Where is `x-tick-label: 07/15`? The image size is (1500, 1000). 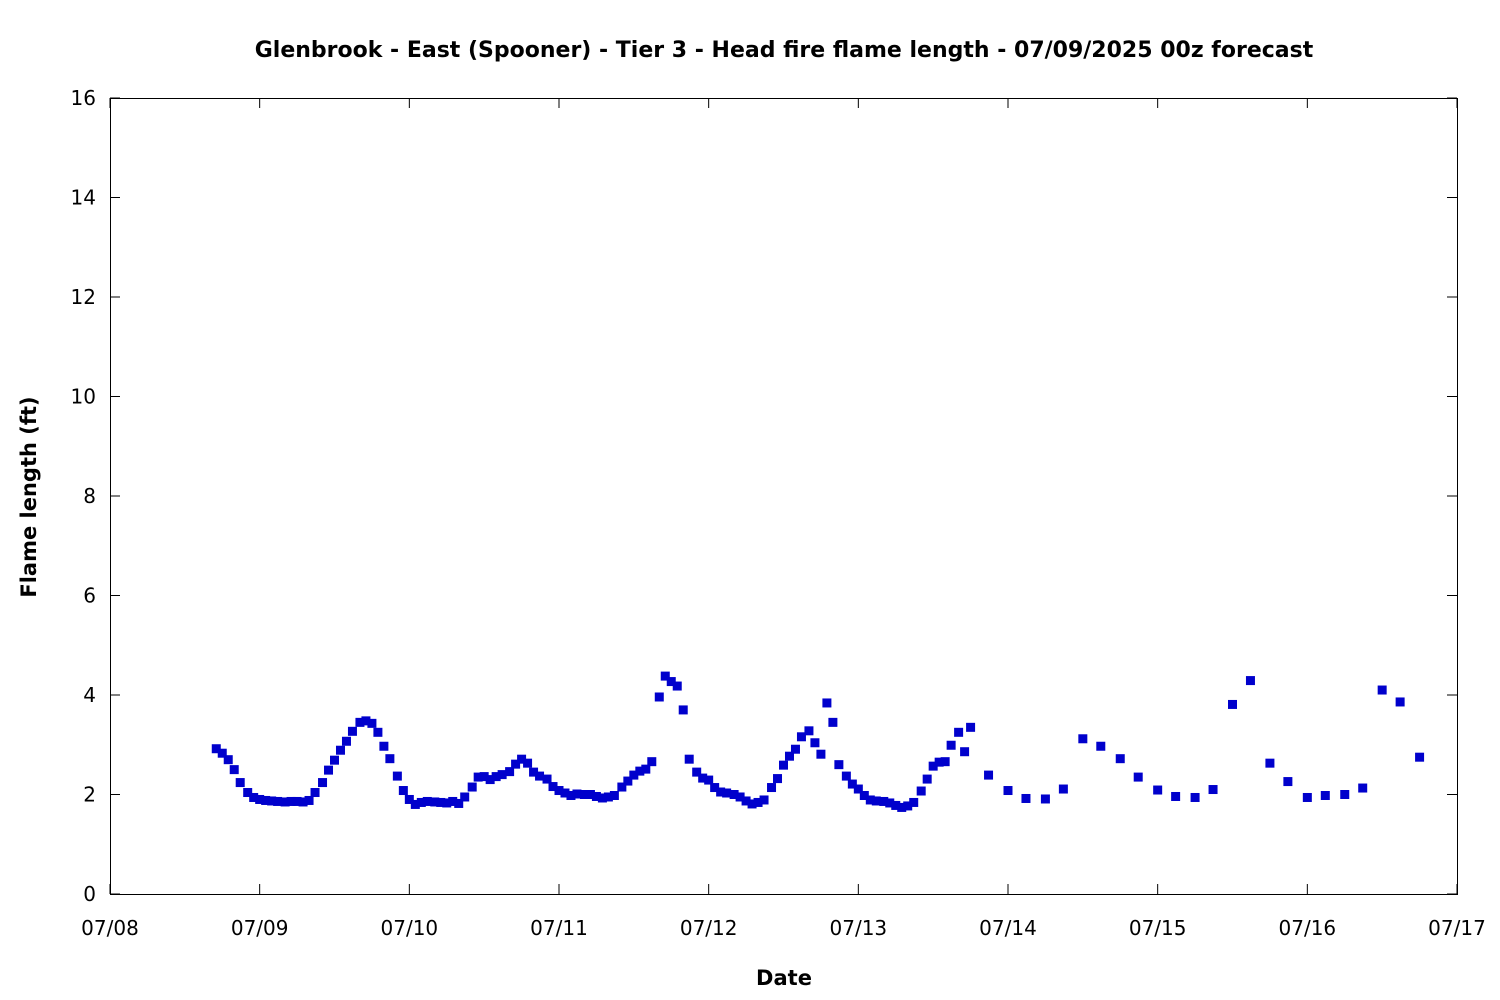
x-tick-label: 07/15 is located at coordinates (1158, 928).